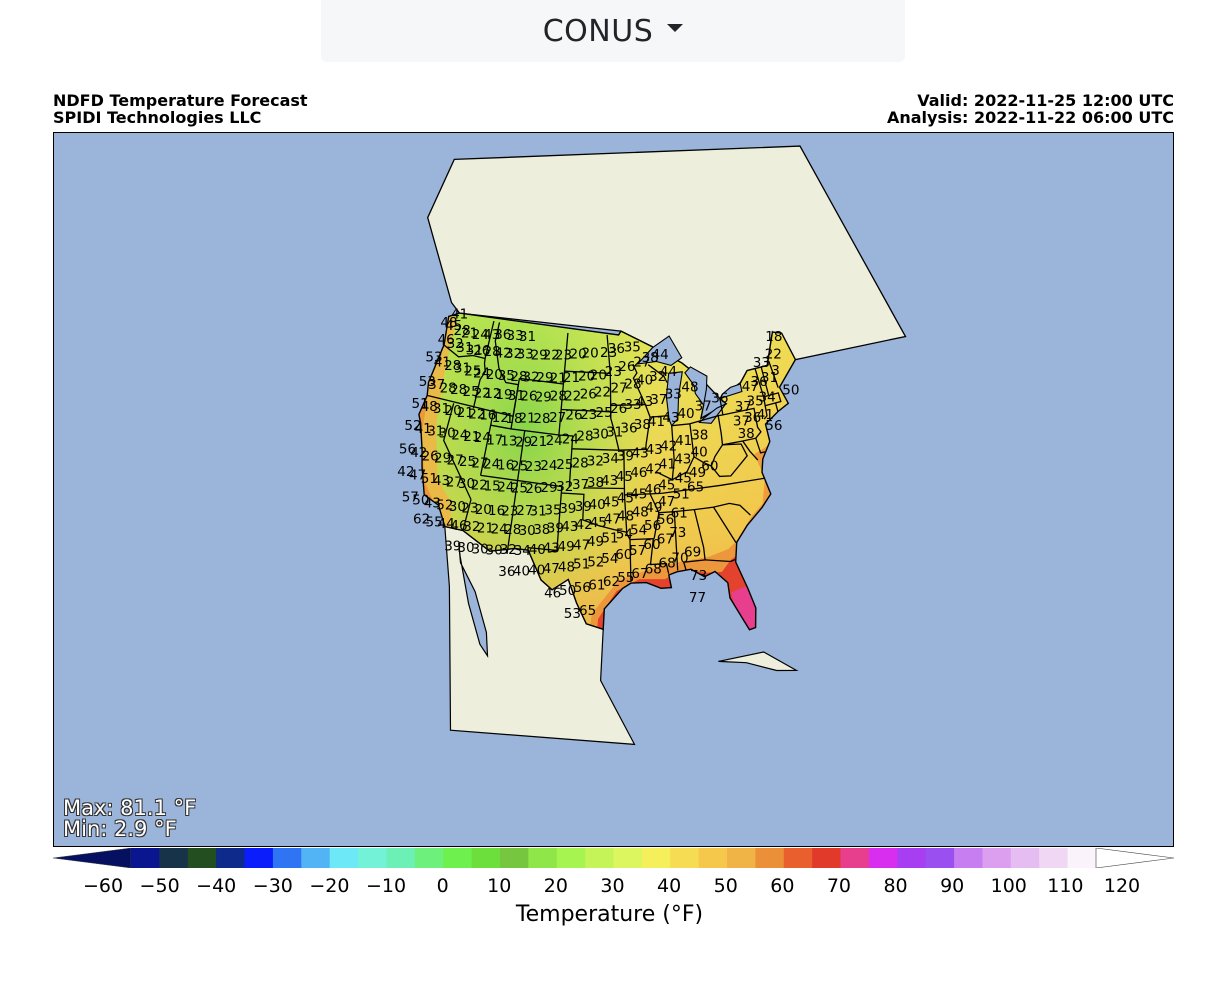 The image size is (1219, 986). Describe the element at coordinates (528, 397) in the screenshot. I see `temperature-label: 26` at that location.